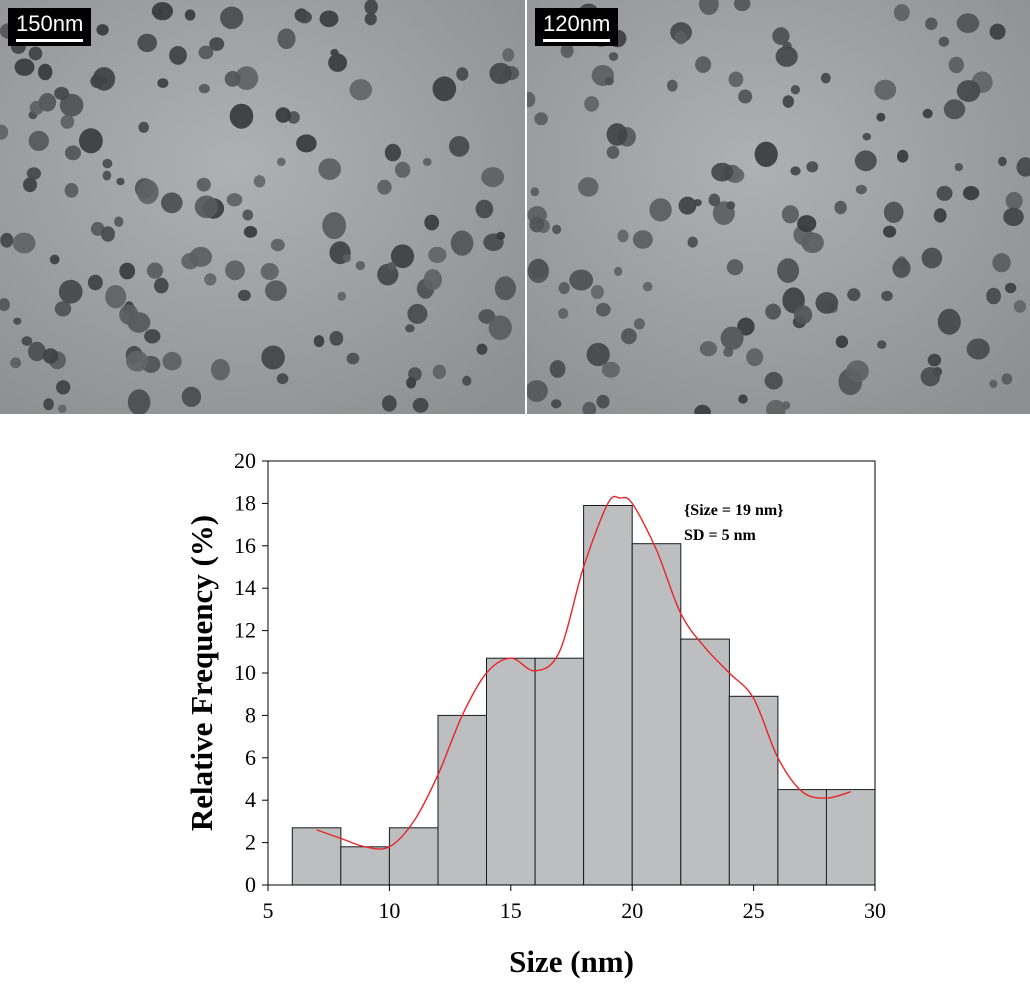 This screenshot has width=1030, height=988. Describe the element at coordinates (389, 910) in the screenshot. I see `x-tick-label: 10` at that location.